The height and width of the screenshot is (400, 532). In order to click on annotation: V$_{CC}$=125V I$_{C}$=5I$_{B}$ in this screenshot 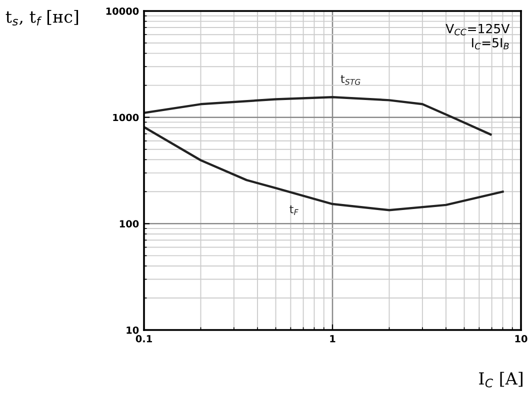, I will do `click(478, 37)`.